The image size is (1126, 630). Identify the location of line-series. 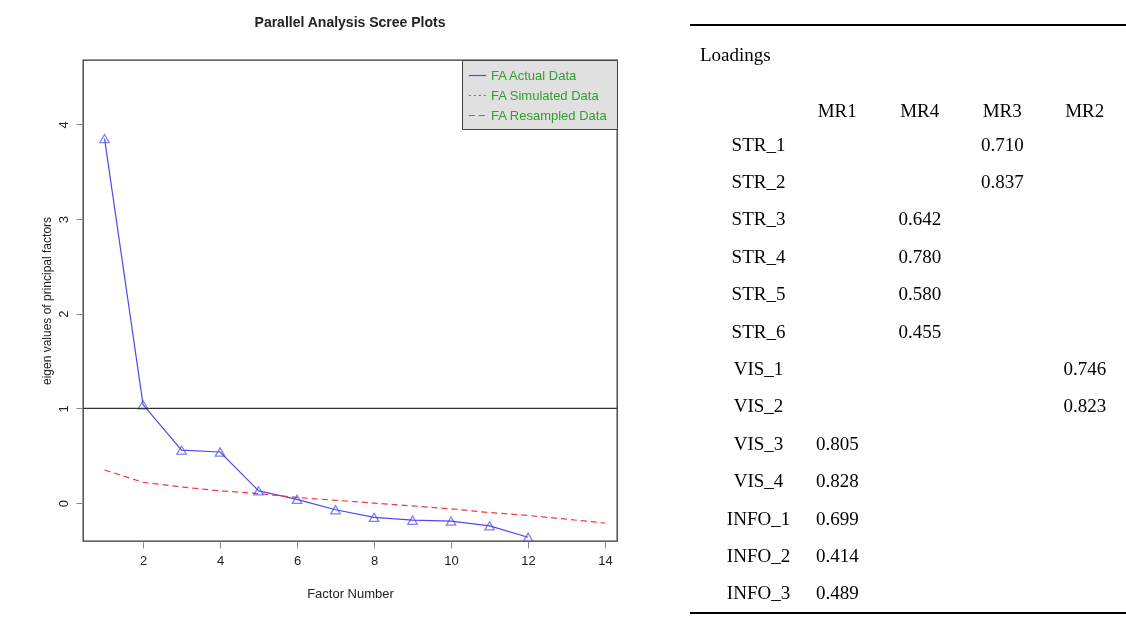
(354, 496).